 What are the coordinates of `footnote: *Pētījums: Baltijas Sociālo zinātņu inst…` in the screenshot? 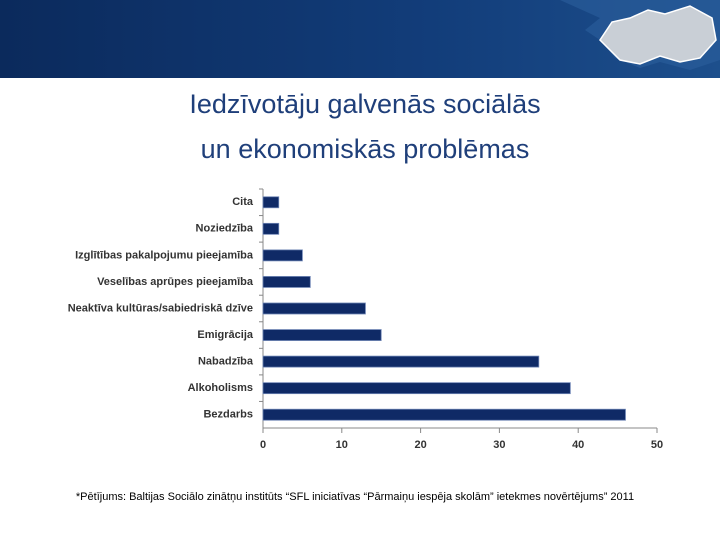 It's located at (355, 497).